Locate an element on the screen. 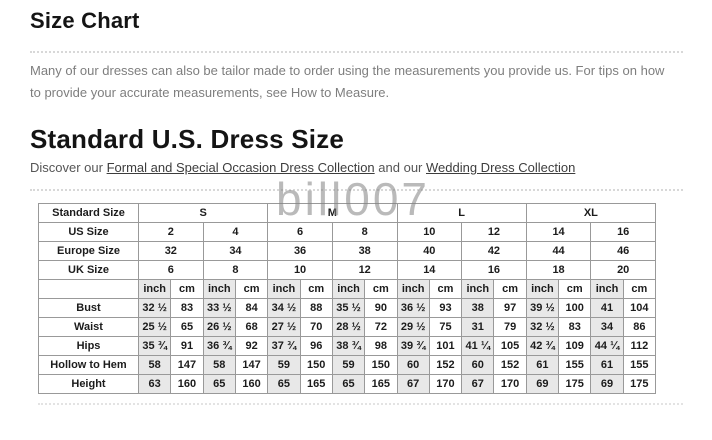 The height and width of the screenshot is (440, 712). measurement-cm-cell: 96 is located at coordinates (316, 346).